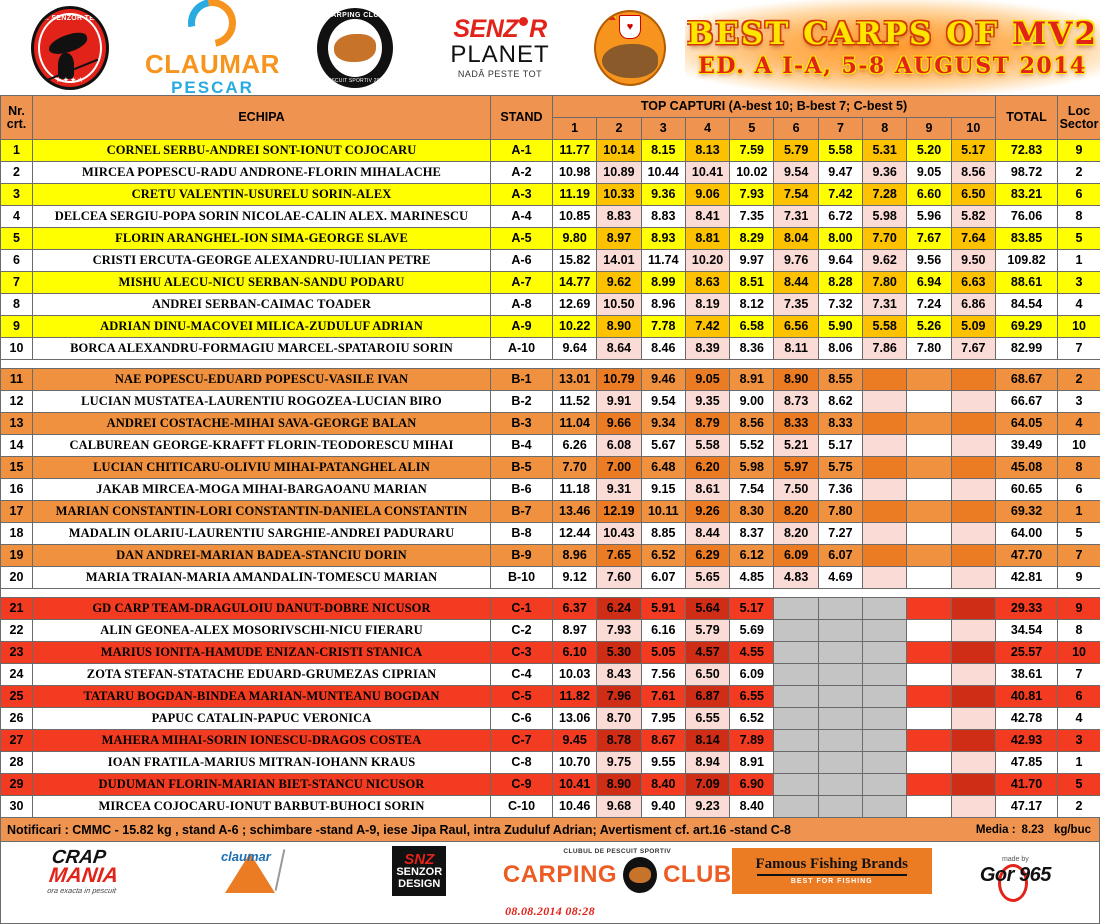 Image resolution: width=1100 pixels, height=924 pixels. I want to click on total-cell: 47.85, so click(1027, 763).